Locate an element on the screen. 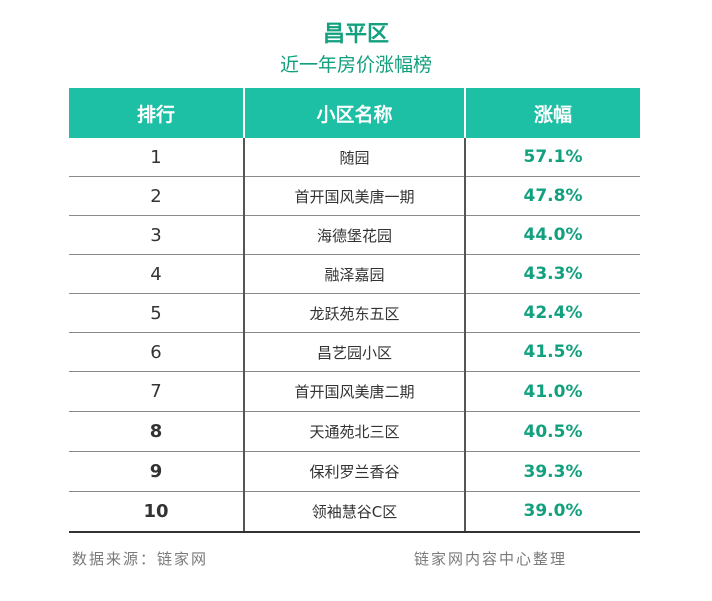 This screenshot has height=601, width=712. rank-cell: 1 is located at coordinates (157, 157).